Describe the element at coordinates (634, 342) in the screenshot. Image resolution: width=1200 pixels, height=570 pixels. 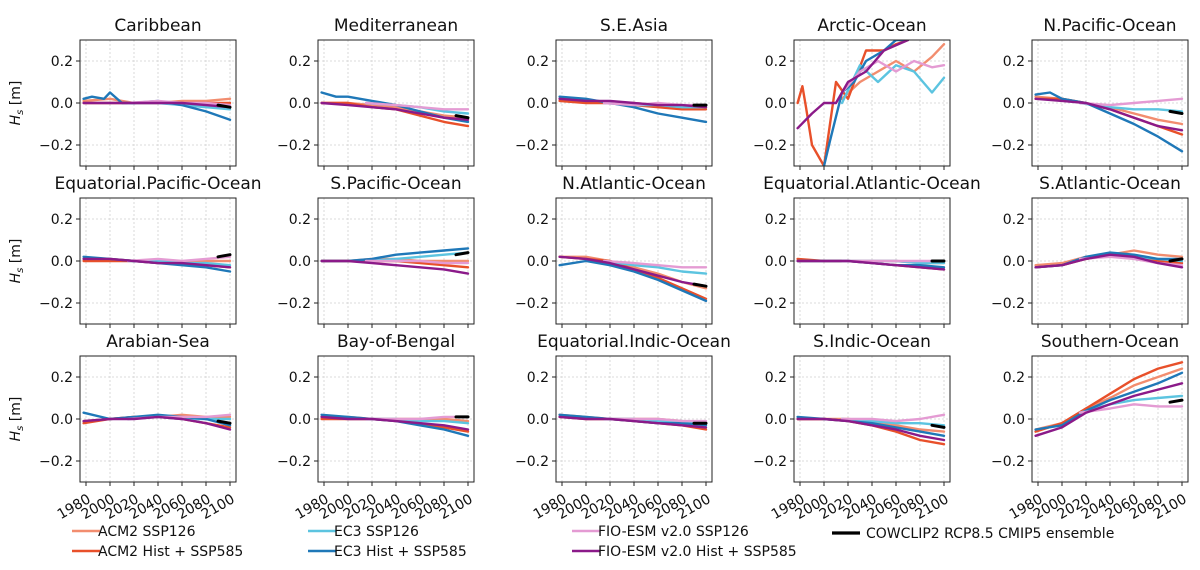
I see `panel-title: Equatorial.Indic-Ocean` at that location.